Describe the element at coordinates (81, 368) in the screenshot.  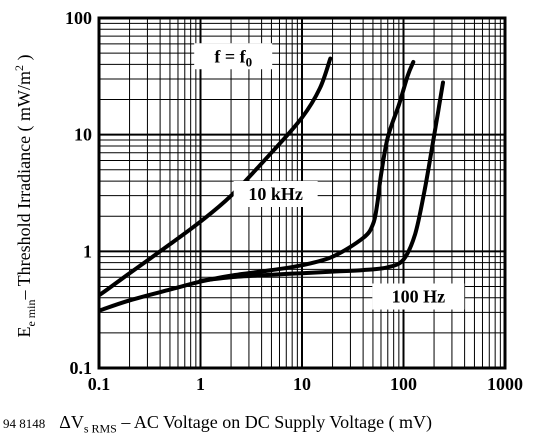
I see `y-tick-label: 0.1` at that location.